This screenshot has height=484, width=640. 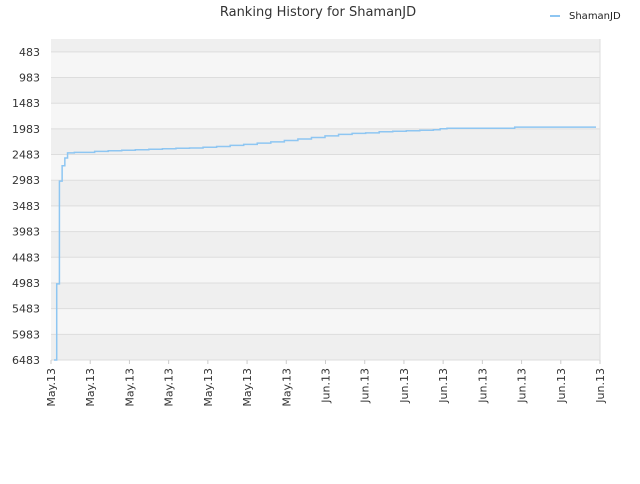 What do you see at coordinates (29, 52) in the screenshot?
I see `y-tick-label: 483` at bounding box center [29, 52].